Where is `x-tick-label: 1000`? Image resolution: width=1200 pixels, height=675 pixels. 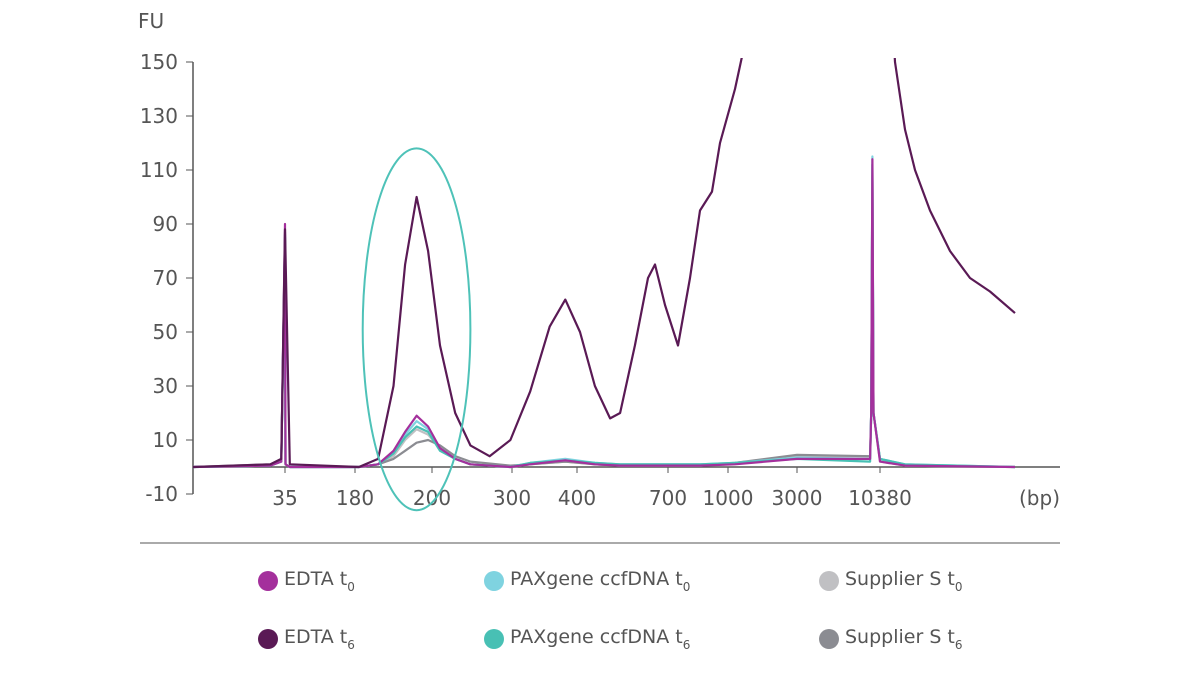
x-tick-label: 1000 is located at coordinates (728, 498).